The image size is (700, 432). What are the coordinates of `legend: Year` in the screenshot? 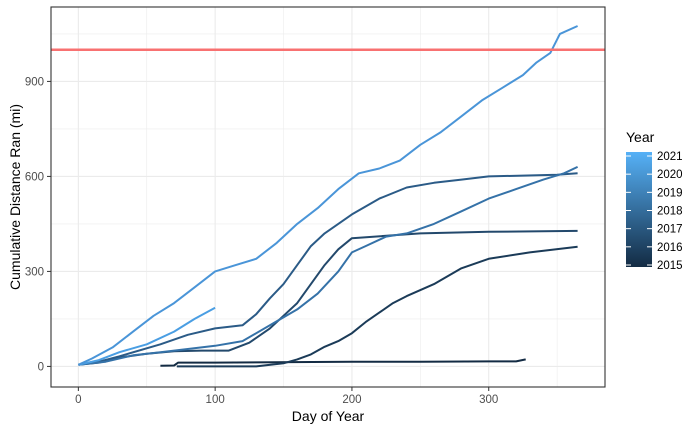 It's located at (640, 198).